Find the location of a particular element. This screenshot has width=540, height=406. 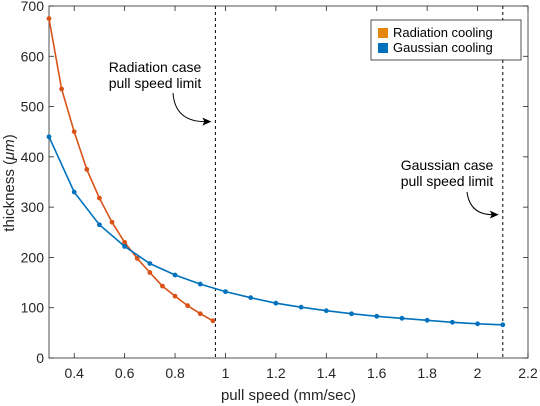

x-tick-label-4: 1.2 is located at coordinates (276, 373).